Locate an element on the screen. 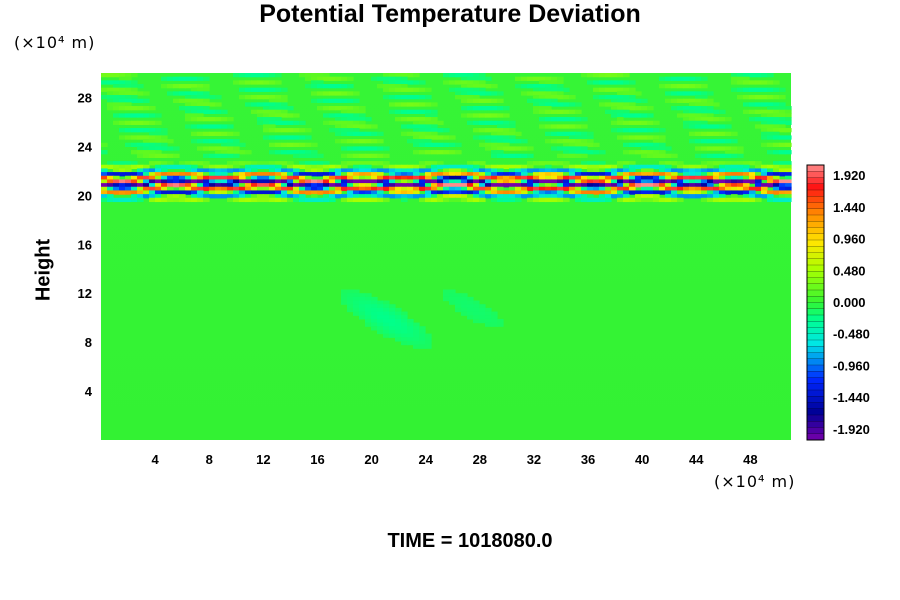 Image resolution: width=900 pixels, height=600 pixels. x-tick-label: 44 is located at coordinates (696, 459).